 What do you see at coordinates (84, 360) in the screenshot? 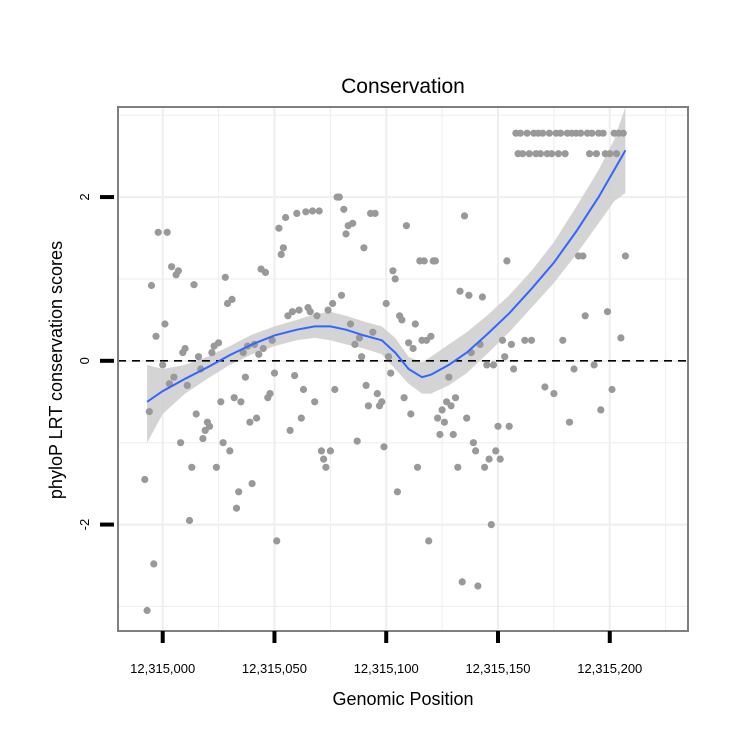
I see `y-tick-label: 0` at bounding box center [84, 360].